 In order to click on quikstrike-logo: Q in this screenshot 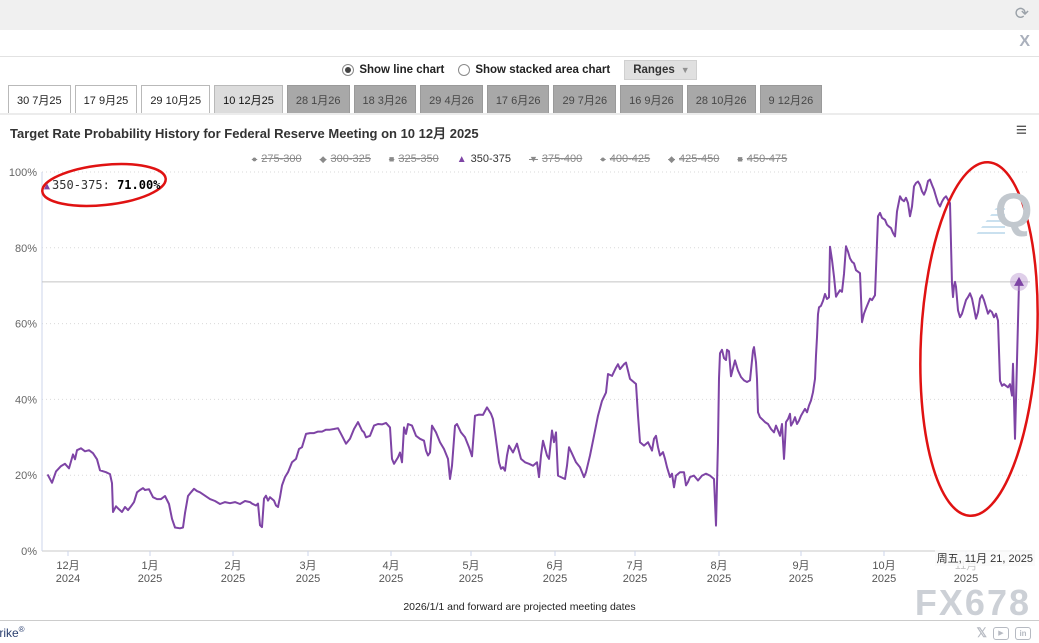, I will do `click(1005, 213)`.